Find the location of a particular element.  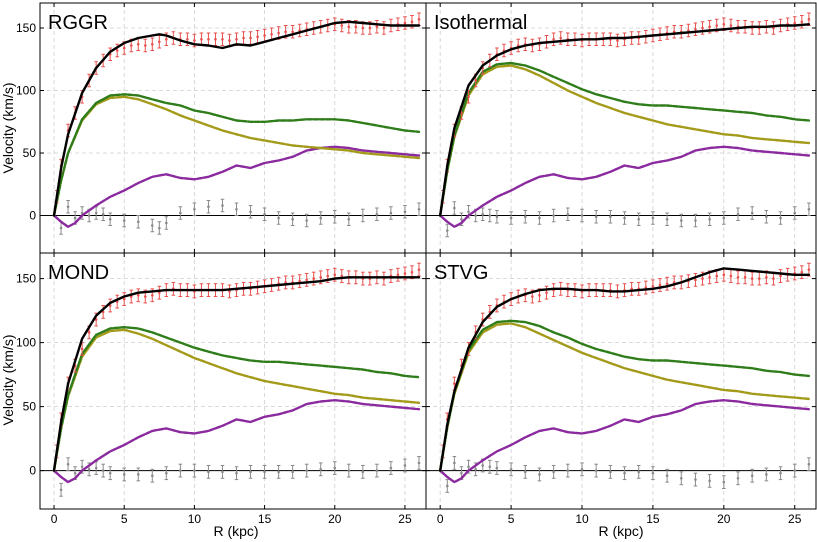

y-axis-title-top: Velocity (km/s) is located at coordinates (8, 127).